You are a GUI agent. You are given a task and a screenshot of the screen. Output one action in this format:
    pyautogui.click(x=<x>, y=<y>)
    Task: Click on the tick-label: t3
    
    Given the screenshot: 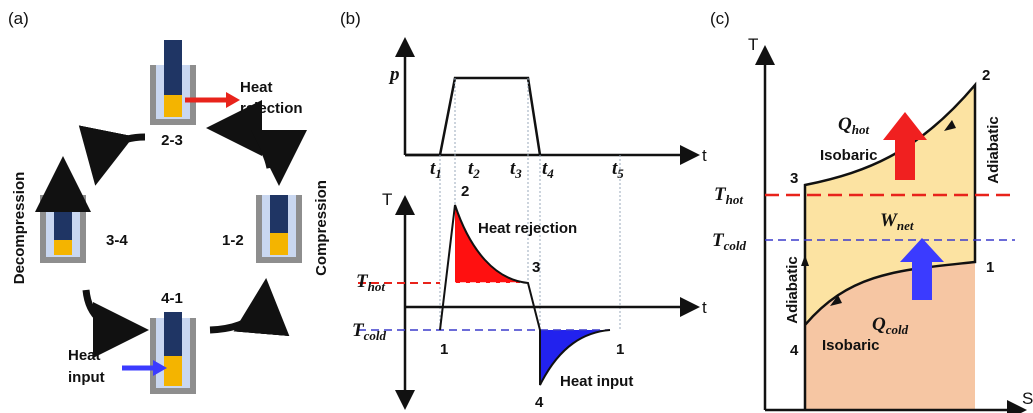 What is the action you would take?
    pyautogui.click(x=516, y=169)
    